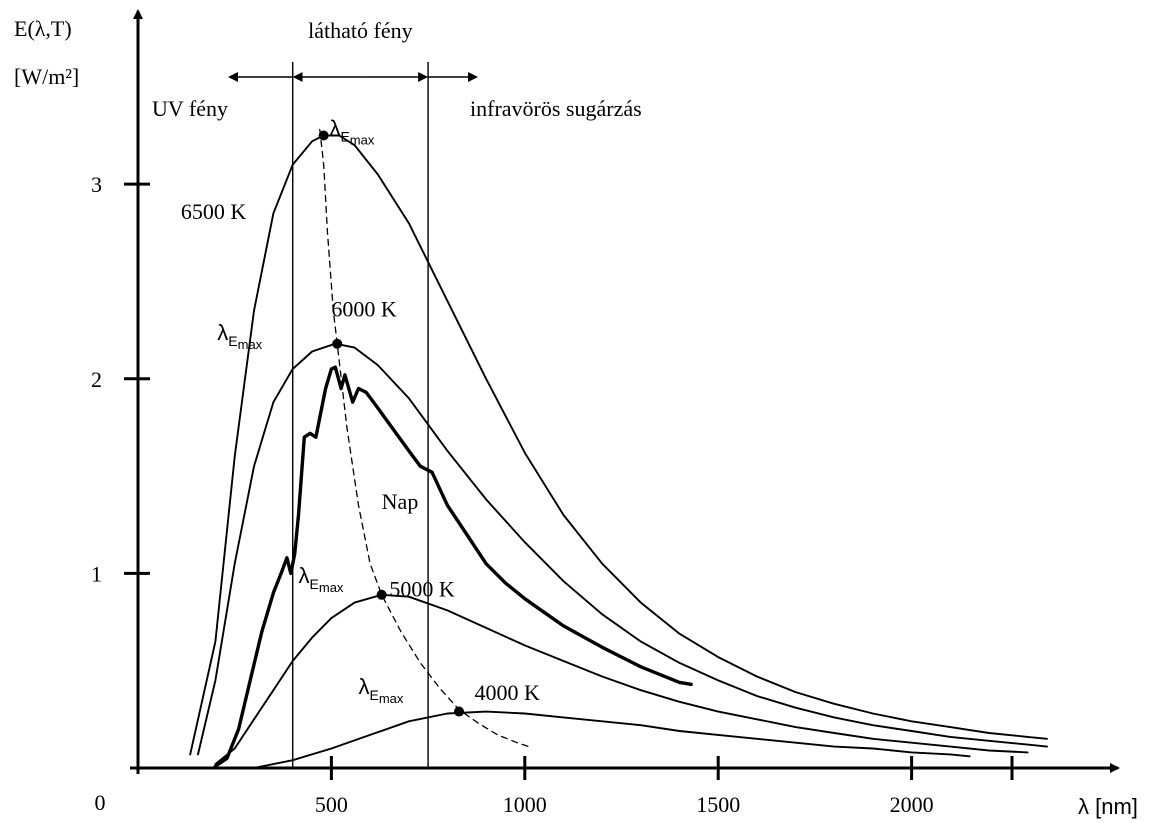 The image size is (1172, 823). What do you see at coordinates (556, 108) in the screenshot?
I see `infrared-label: infravörös sugárzás` at bounding box center [556, 108].